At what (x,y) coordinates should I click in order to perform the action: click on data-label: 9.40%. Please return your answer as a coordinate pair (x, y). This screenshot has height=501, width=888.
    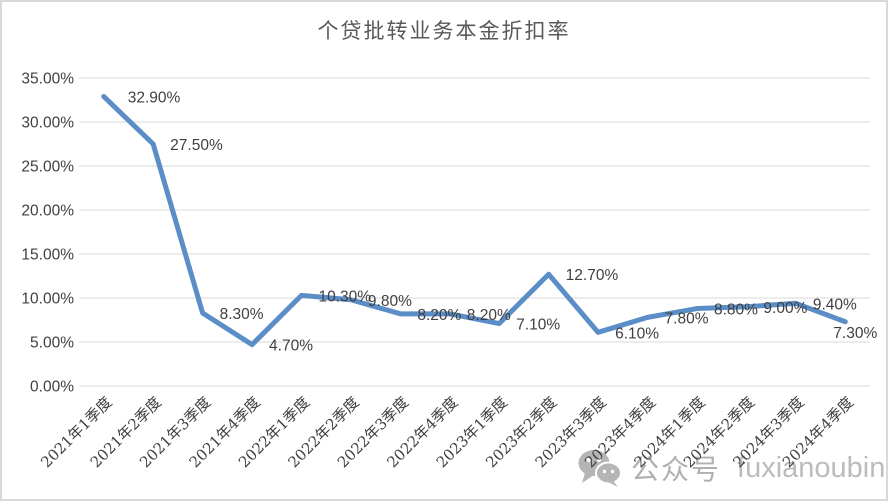
    Looking at the image, I should click on (835, 304).